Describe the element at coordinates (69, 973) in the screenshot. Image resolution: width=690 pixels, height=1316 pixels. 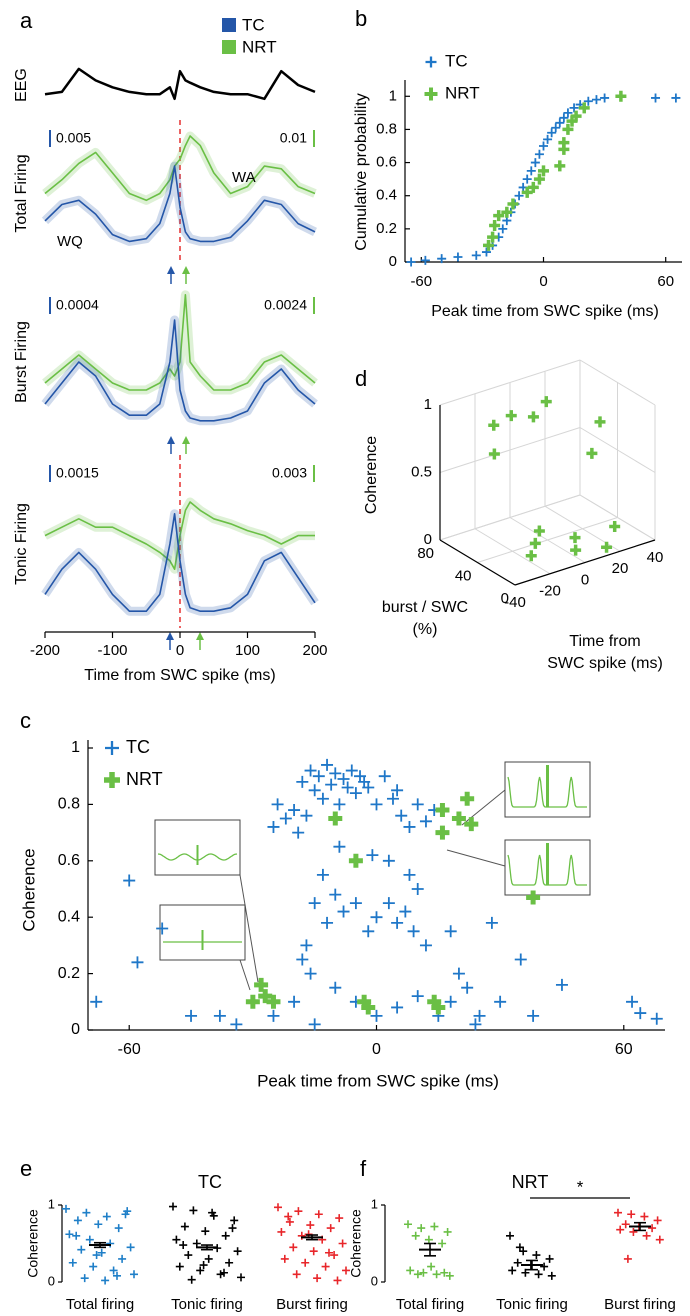
I see `y-tick-label: 0.2` at that location.